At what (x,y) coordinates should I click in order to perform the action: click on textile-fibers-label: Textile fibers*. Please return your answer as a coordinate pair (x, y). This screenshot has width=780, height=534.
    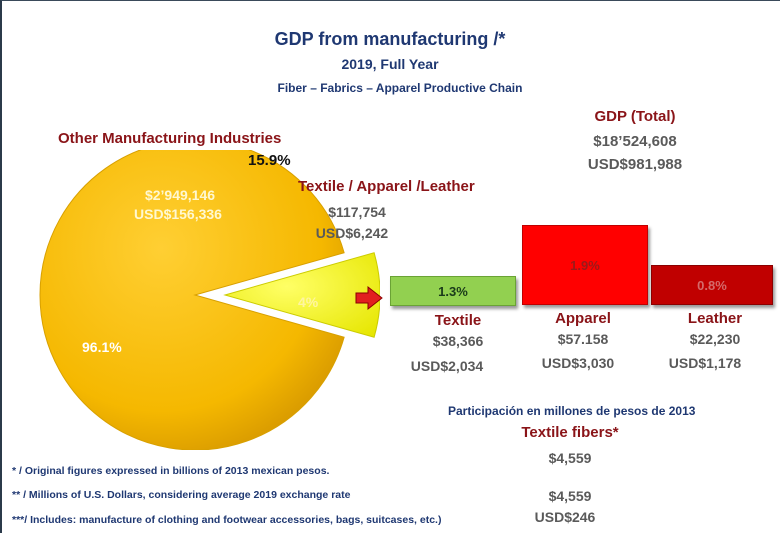
    Looking at the image, I should click on (570, 432).